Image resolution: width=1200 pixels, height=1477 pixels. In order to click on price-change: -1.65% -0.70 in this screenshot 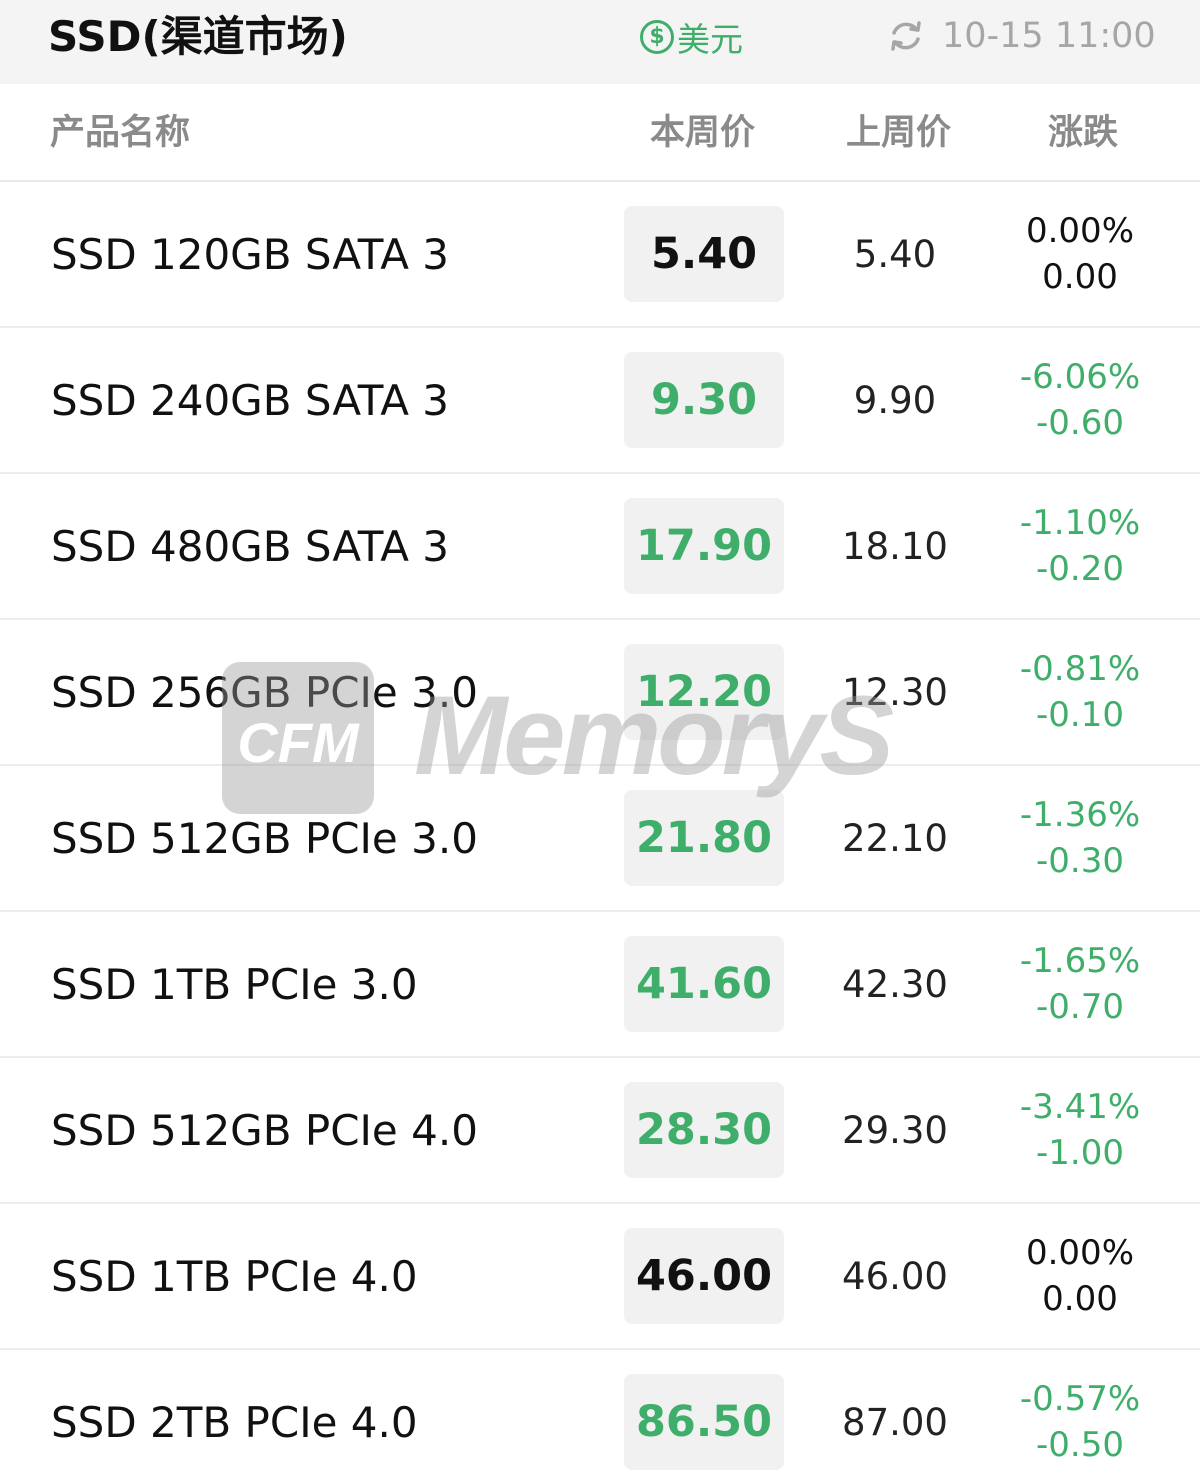, I will do `click(1080, 984)`.